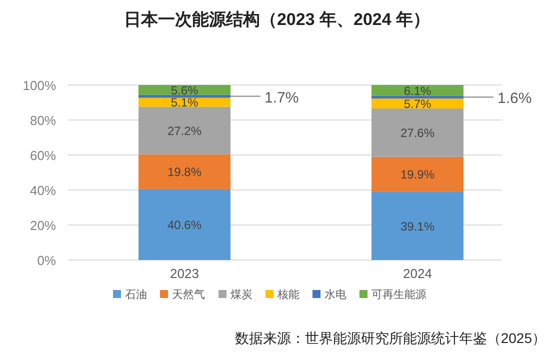  I want to click on y-tick-label: 20%, so click(43, 225).